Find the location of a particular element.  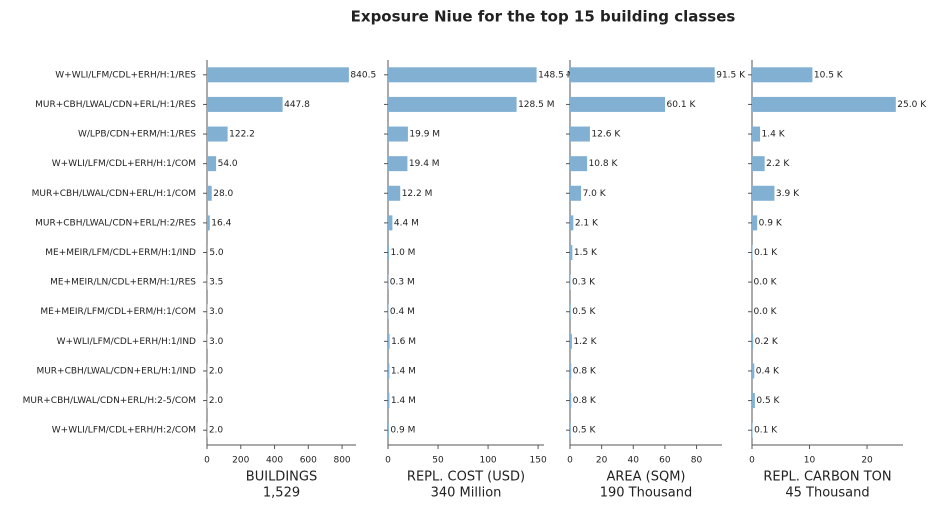

value-label: 12.2 M is located at coordinates (417, 194).